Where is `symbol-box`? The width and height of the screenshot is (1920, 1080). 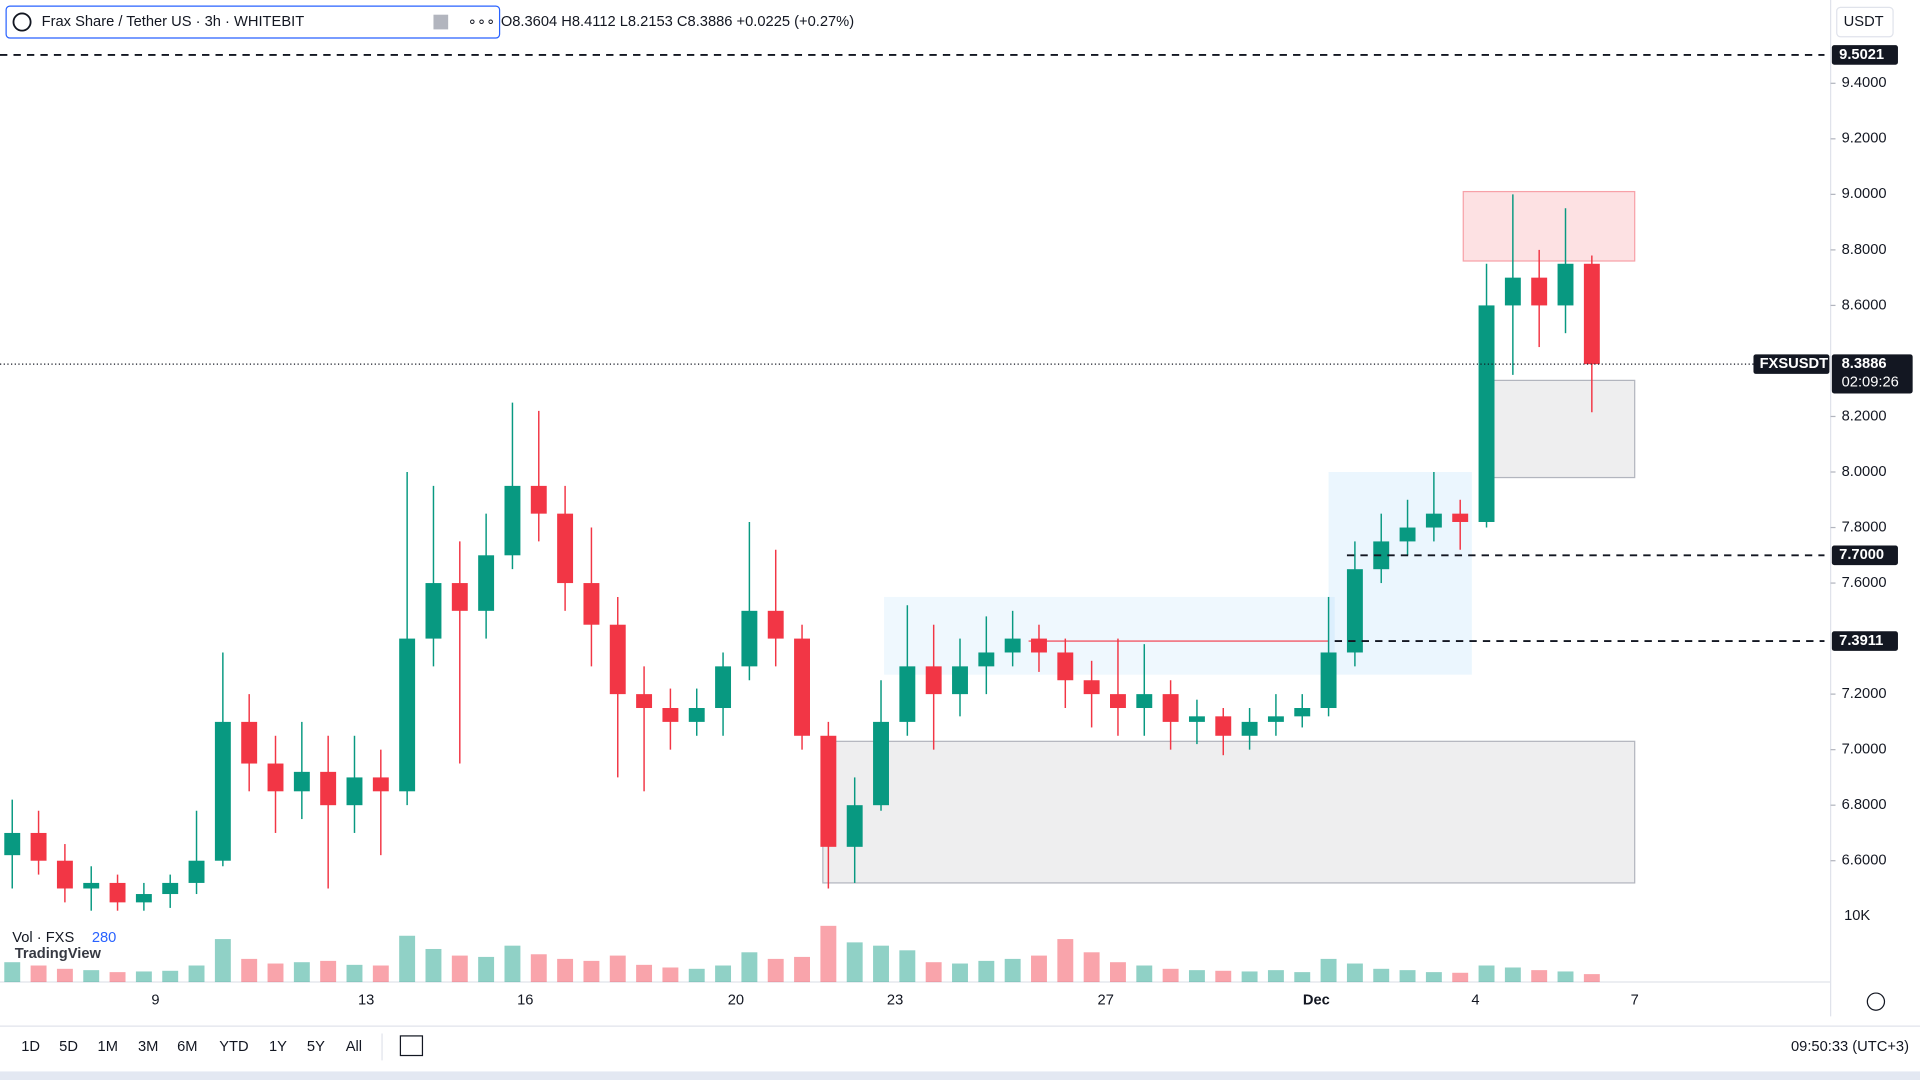 symbol-box is located at coordinates (253, 22).